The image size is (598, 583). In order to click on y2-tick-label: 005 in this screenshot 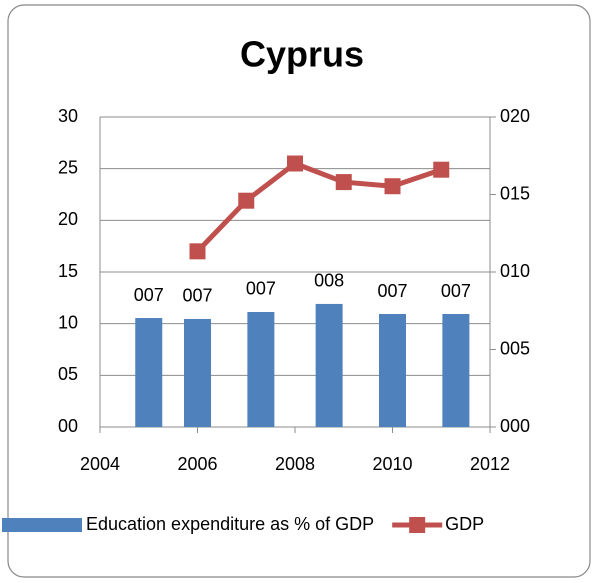, I will do `click(515, 348)`.